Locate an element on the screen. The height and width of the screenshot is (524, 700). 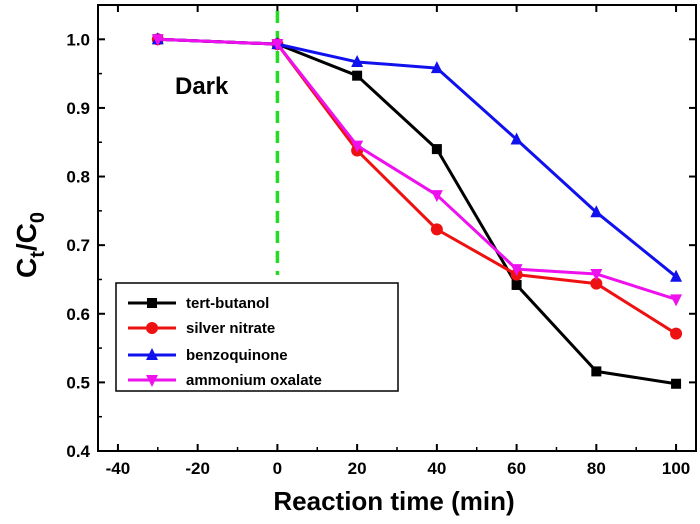
y-tick-label: 0.6 is located at coordinates (78, 314).